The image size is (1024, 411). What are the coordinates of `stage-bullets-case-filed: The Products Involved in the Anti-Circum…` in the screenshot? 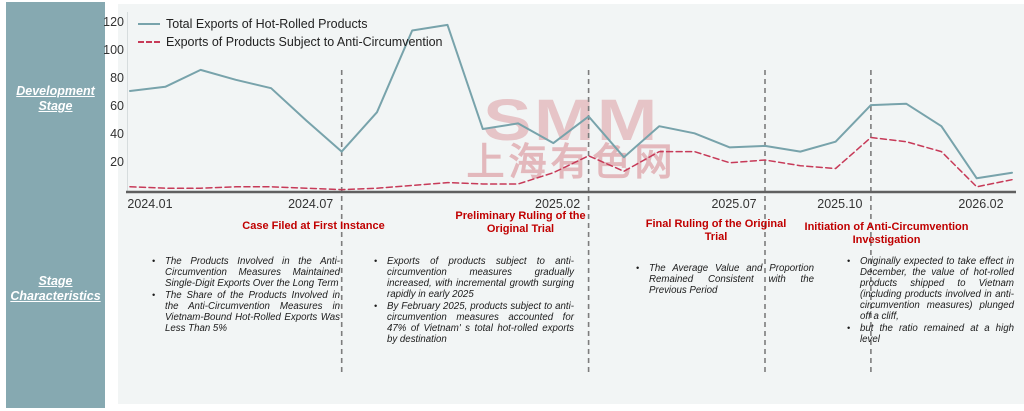 It's located at (244, 295).